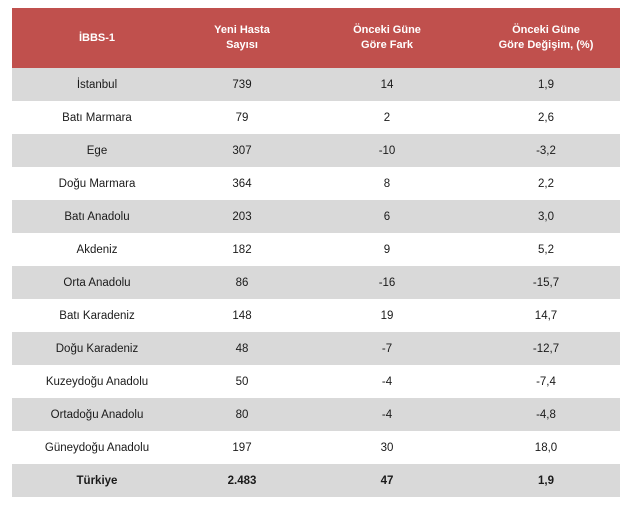  Describe the element at coordinates (242, 414) in the screenshot. I see `new-patients-cell: 80` at that location.